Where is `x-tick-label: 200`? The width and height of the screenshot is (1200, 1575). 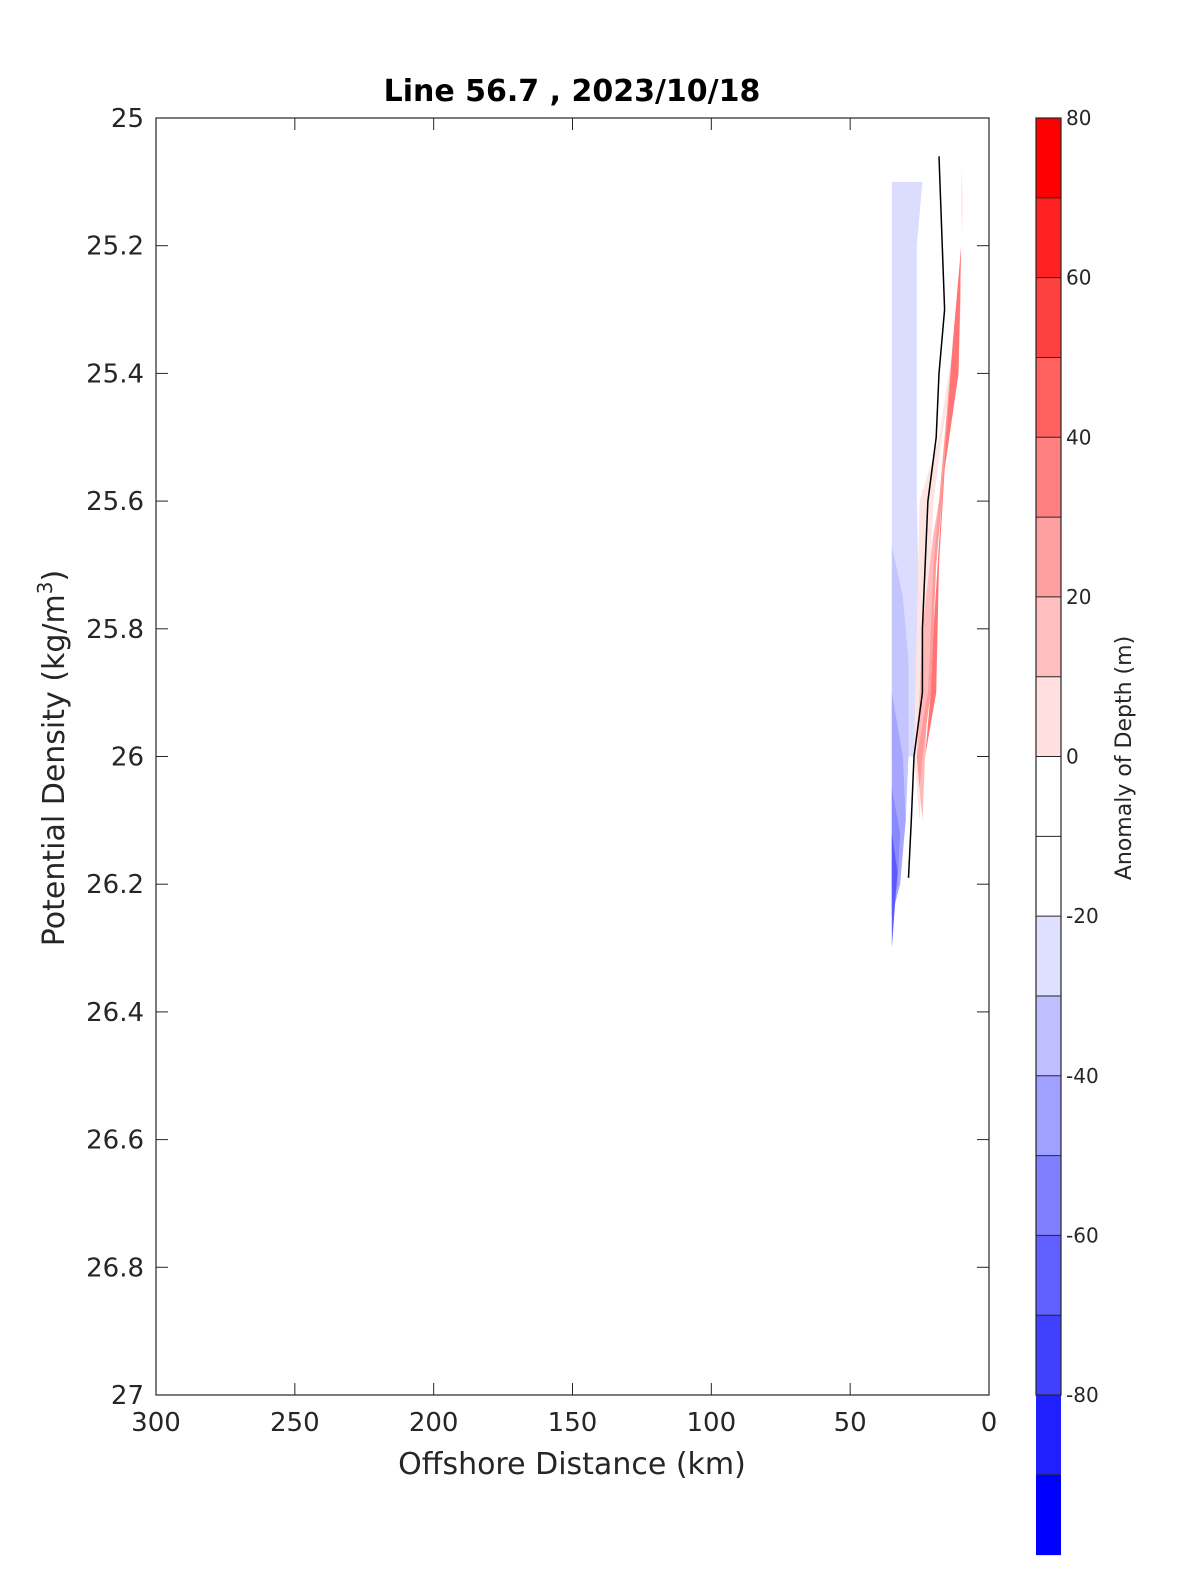
x-tick-label: 200 is located at coordinates (434, 1423).